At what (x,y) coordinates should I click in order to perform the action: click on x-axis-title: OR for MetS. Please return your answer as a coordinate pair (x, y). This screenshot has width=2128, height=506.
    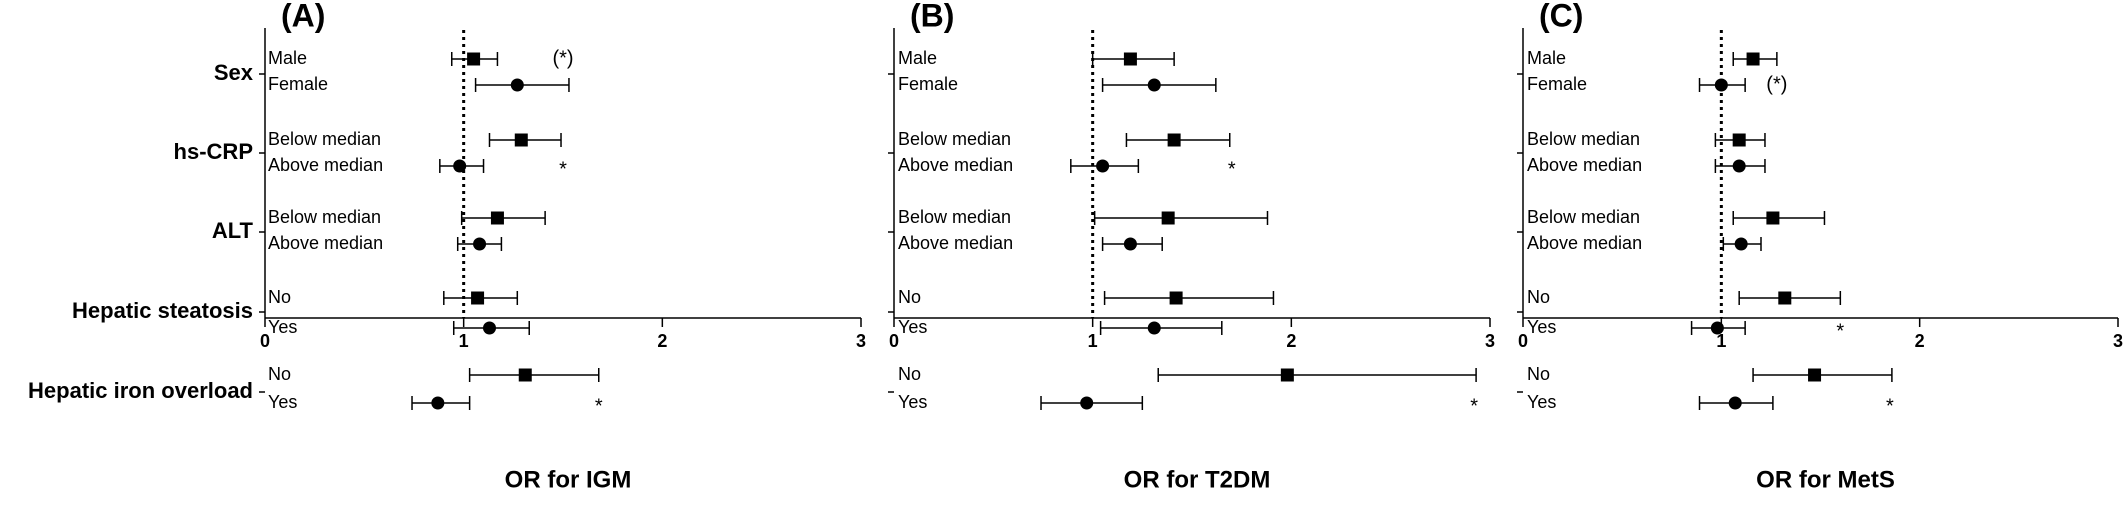
    Looking at the image, I should click on (1825, 479).